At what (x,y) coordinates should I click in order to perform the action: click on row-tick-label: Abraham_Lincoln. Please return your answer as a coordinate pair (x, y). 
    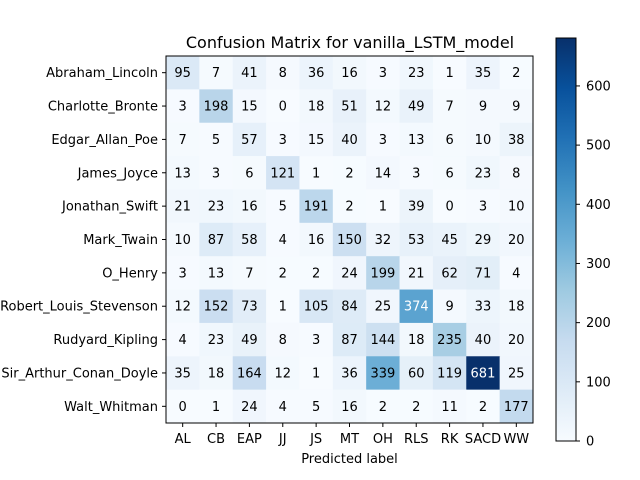
    Looking at the image, I should click on (102, 73).